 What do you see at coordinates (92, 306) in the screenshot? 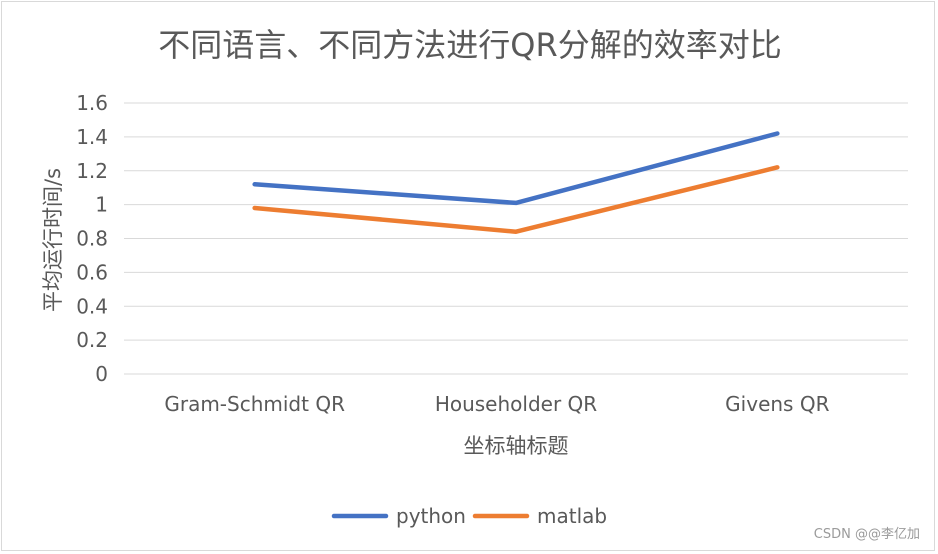
I see `y-tick-label: 0.4` at bounding box center [92, 306].